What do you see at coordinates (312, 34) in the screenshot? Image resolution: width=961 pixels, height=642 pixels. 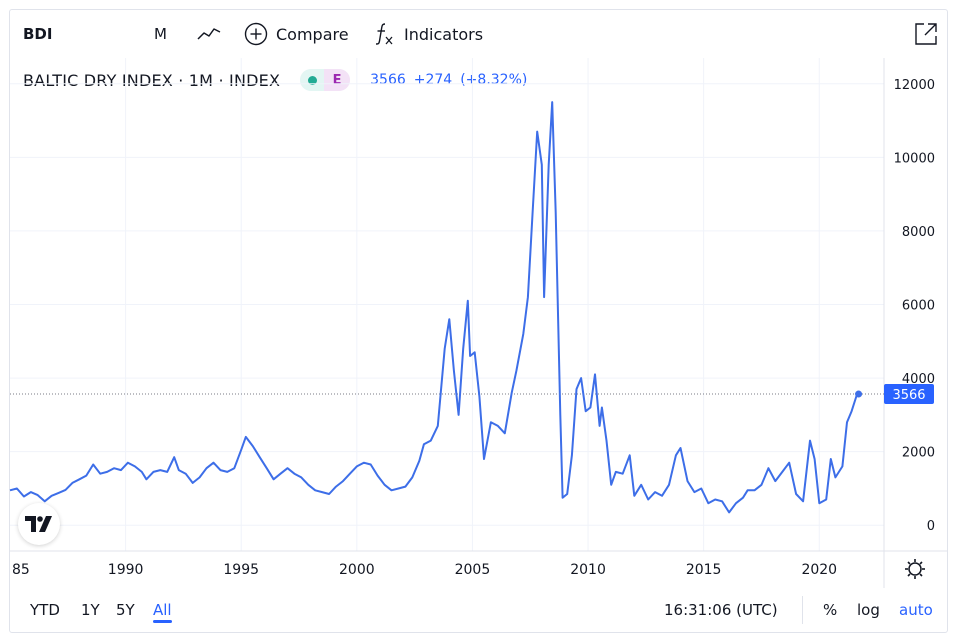 I see `compare-label: Compare` at bounding box center [312, 34].